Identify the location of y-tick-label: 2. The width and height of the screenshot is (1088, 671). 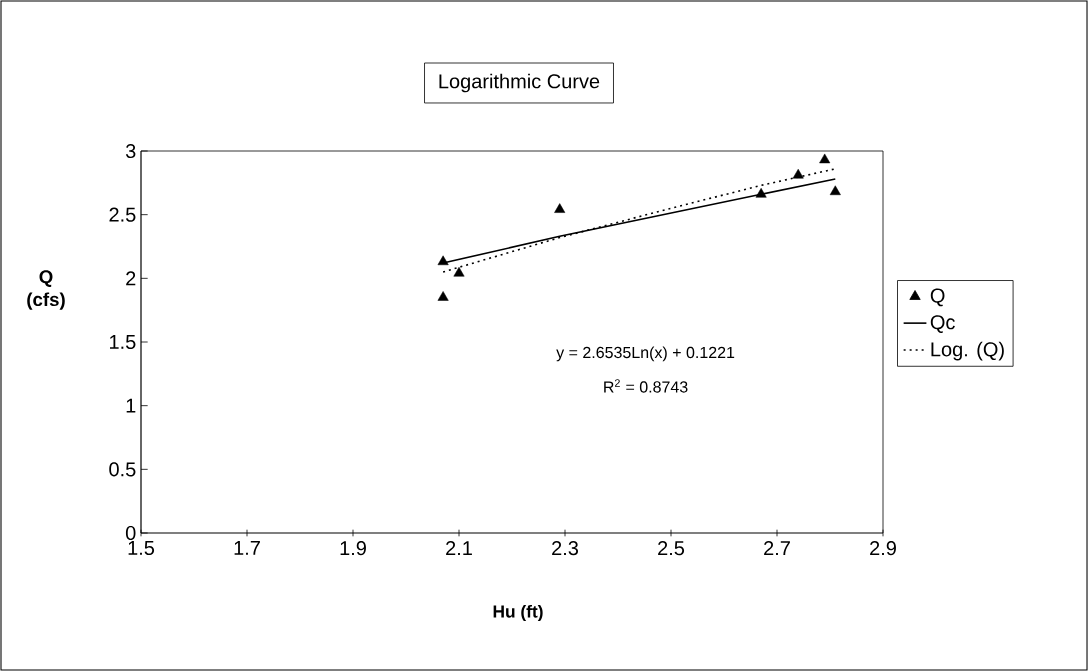
(131, 278).